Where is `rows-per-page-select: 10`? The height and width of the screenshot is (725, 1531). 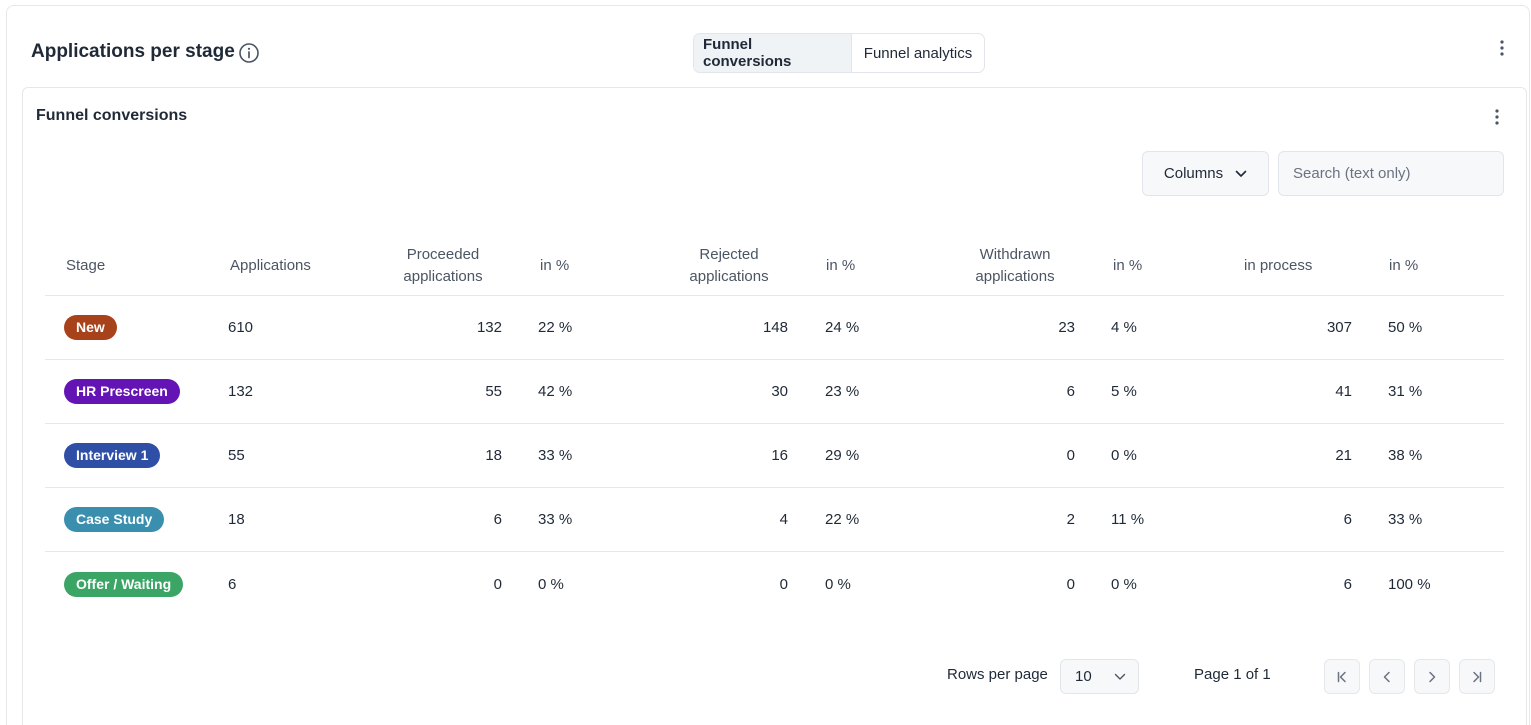
rows-per-page-select: 10 is located at coordinates (1099, 676).